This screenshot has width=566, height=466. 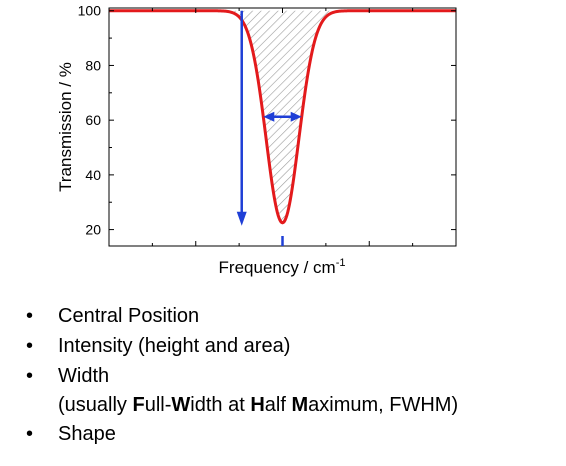 What do you see at coordinates (341, 263) in the screenshot?
I see `x-axis-label-superscript: -1` at bounding box center [341, 263].